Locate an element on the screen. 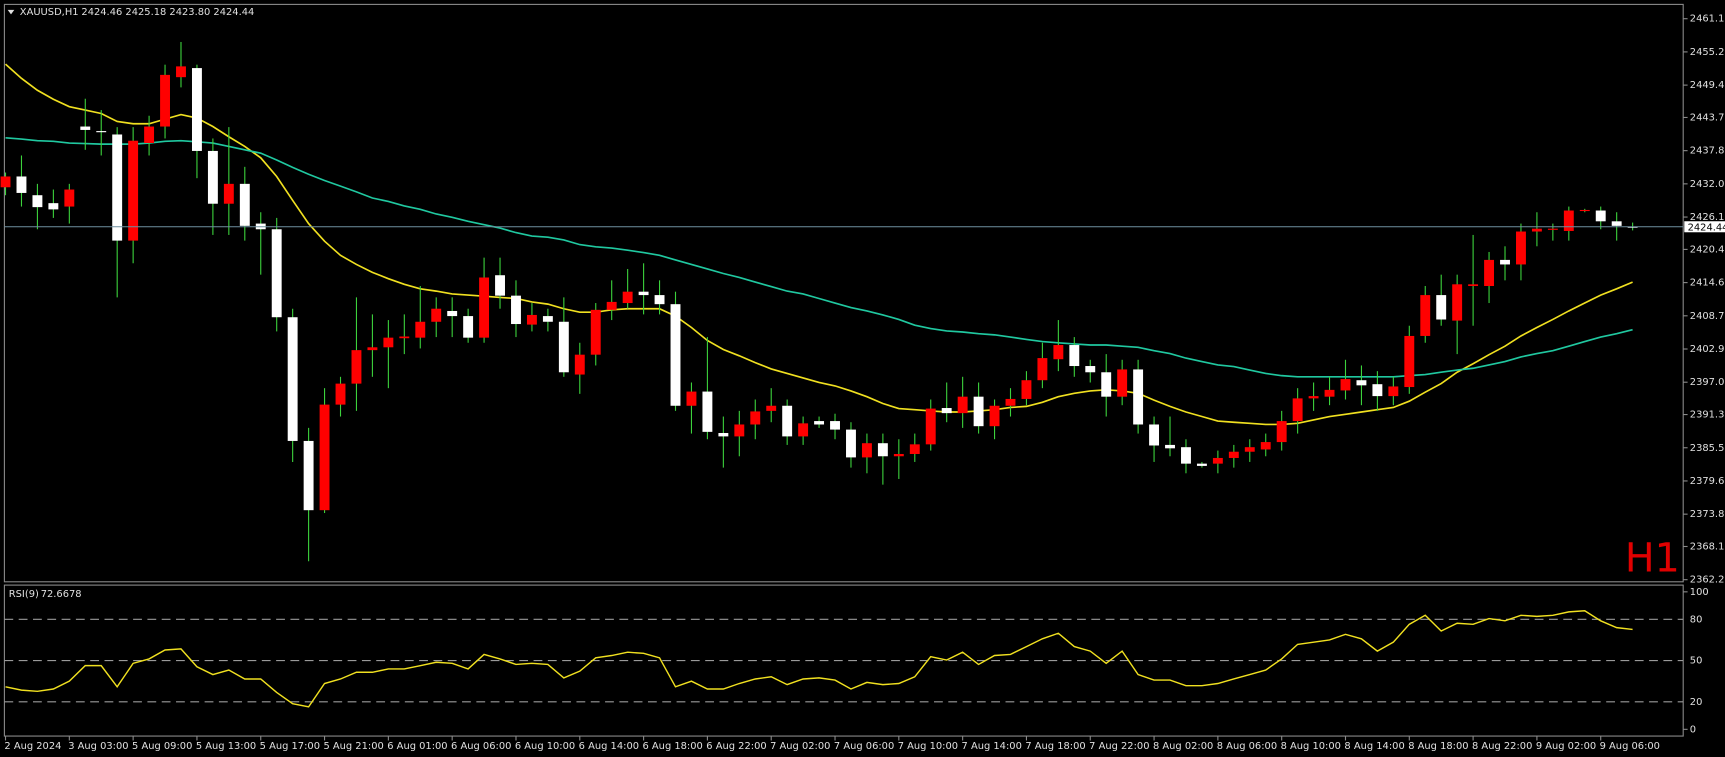  timeframe-label: H1 is located at coordinates (1652, 558).